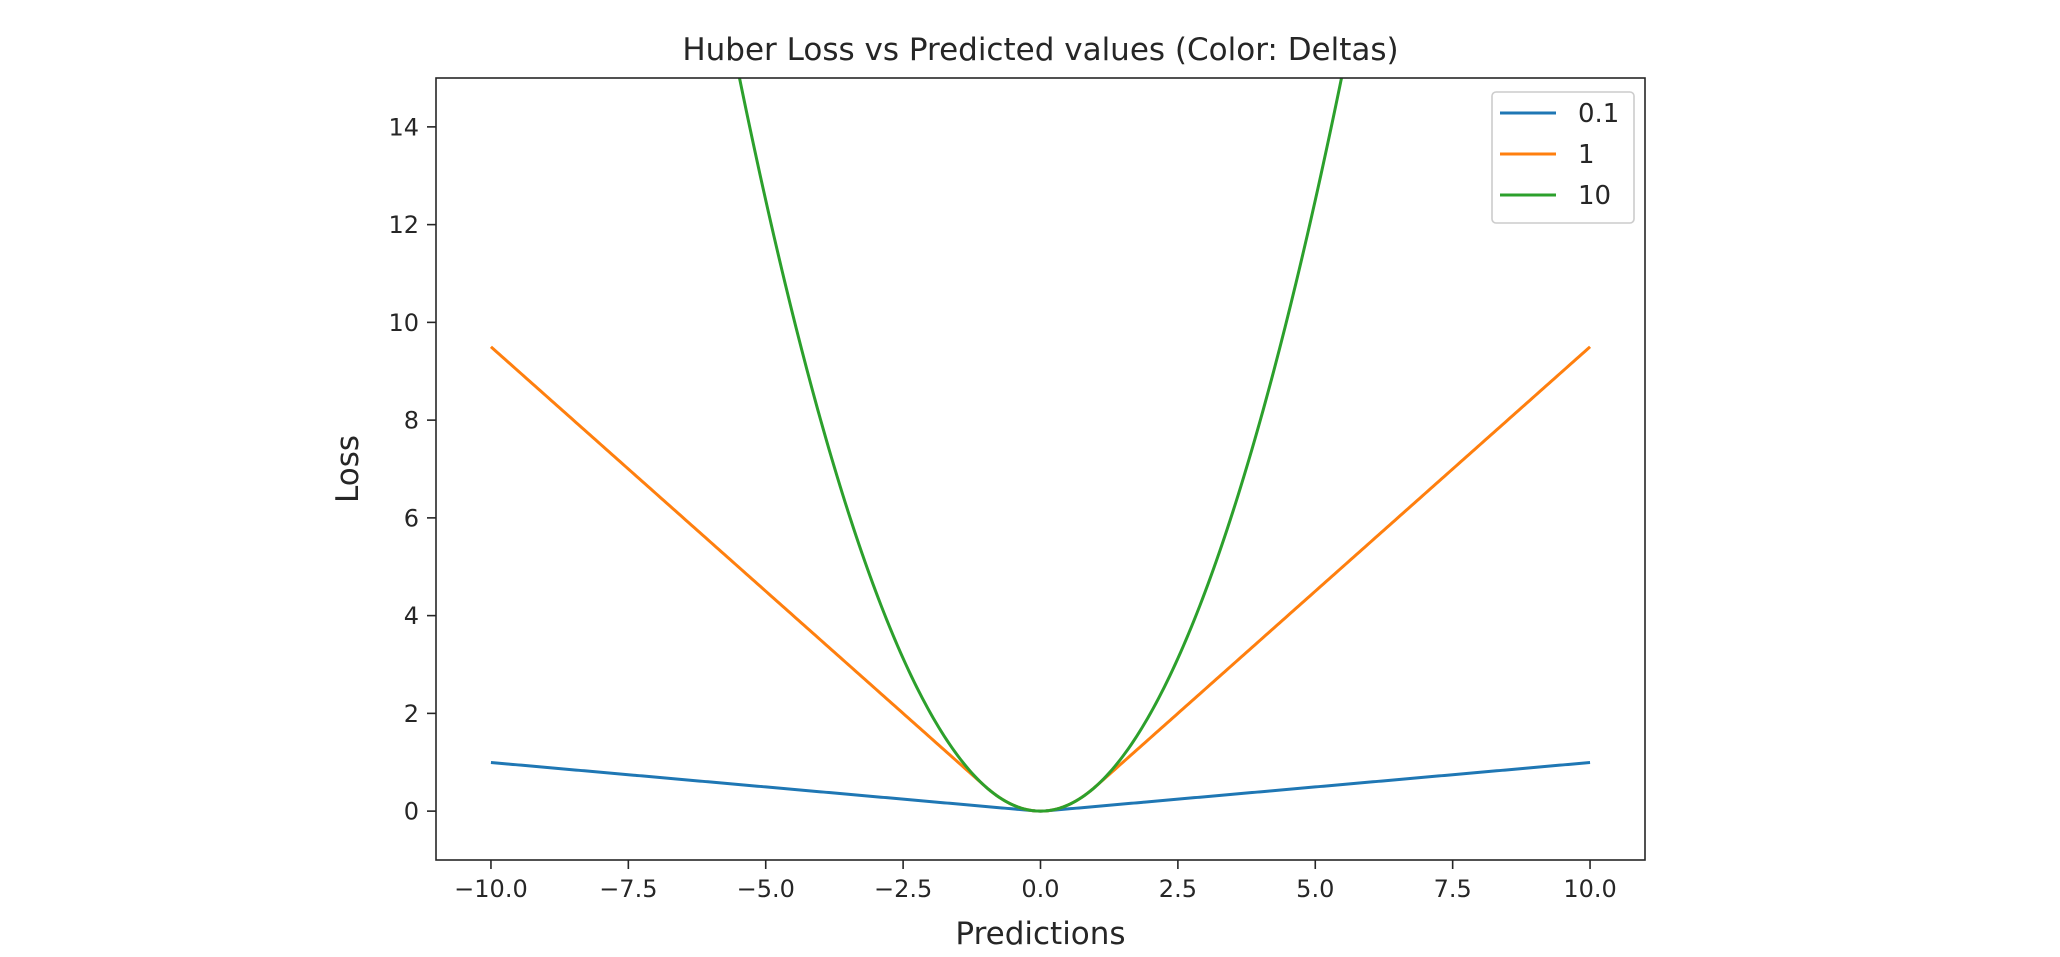 Image resolution: width=2060 pixels, height=957 pixels. I want to click on x-tick-label: −7.5, so click(628, 889).